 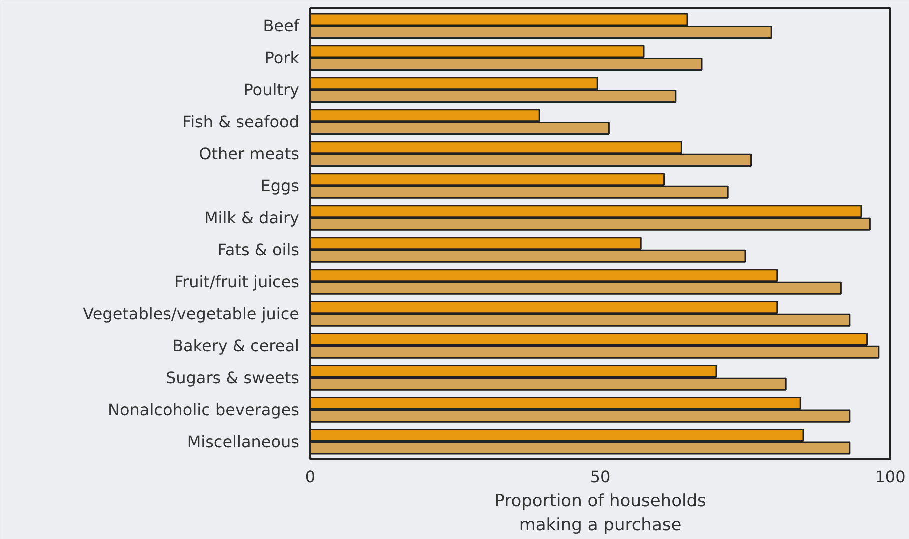 I want to click on y-tick-label: Miscellaneous, so click(x=243, y=442).